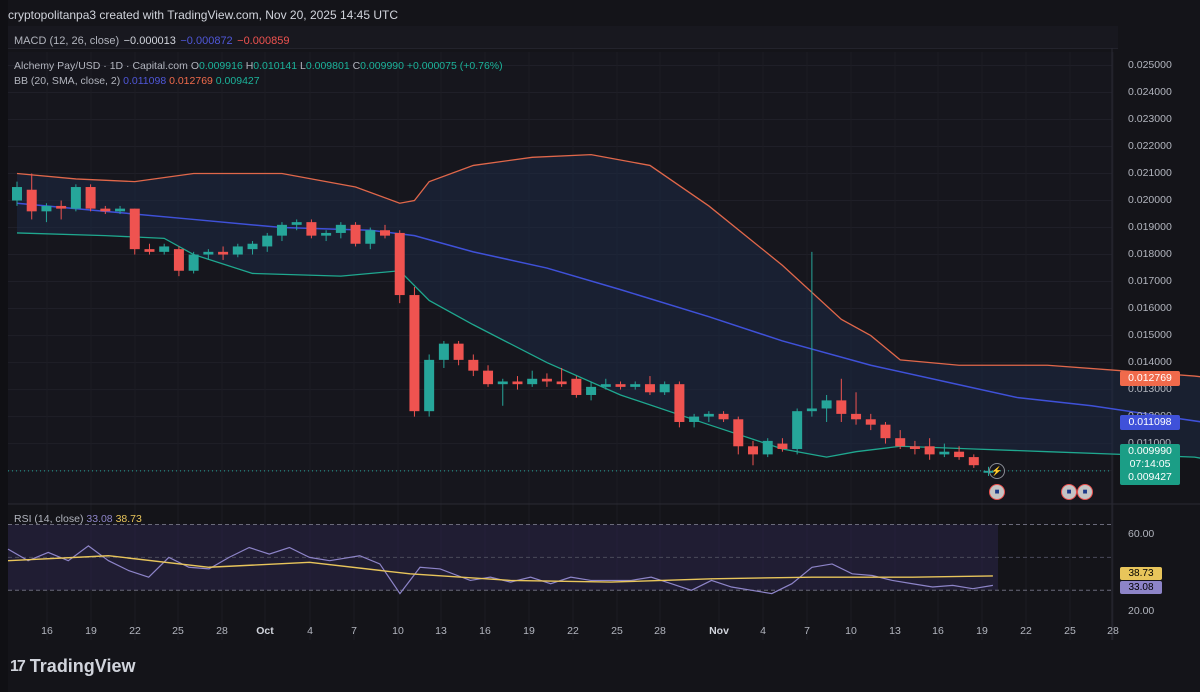  I want to click on time-axis-label: 4, so click(310, 631).